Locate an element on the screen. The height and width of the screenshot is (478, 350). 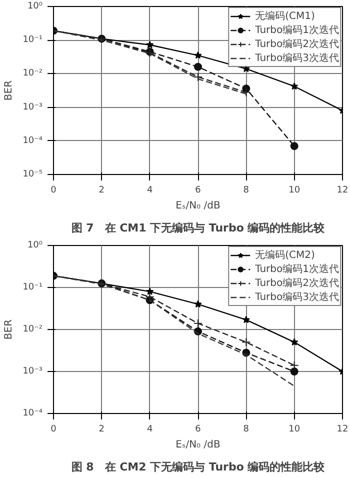
text: 图 7 在 CM1 下无编码与 Turbo 编码的性能比较 is located at coordinates (198, 228).